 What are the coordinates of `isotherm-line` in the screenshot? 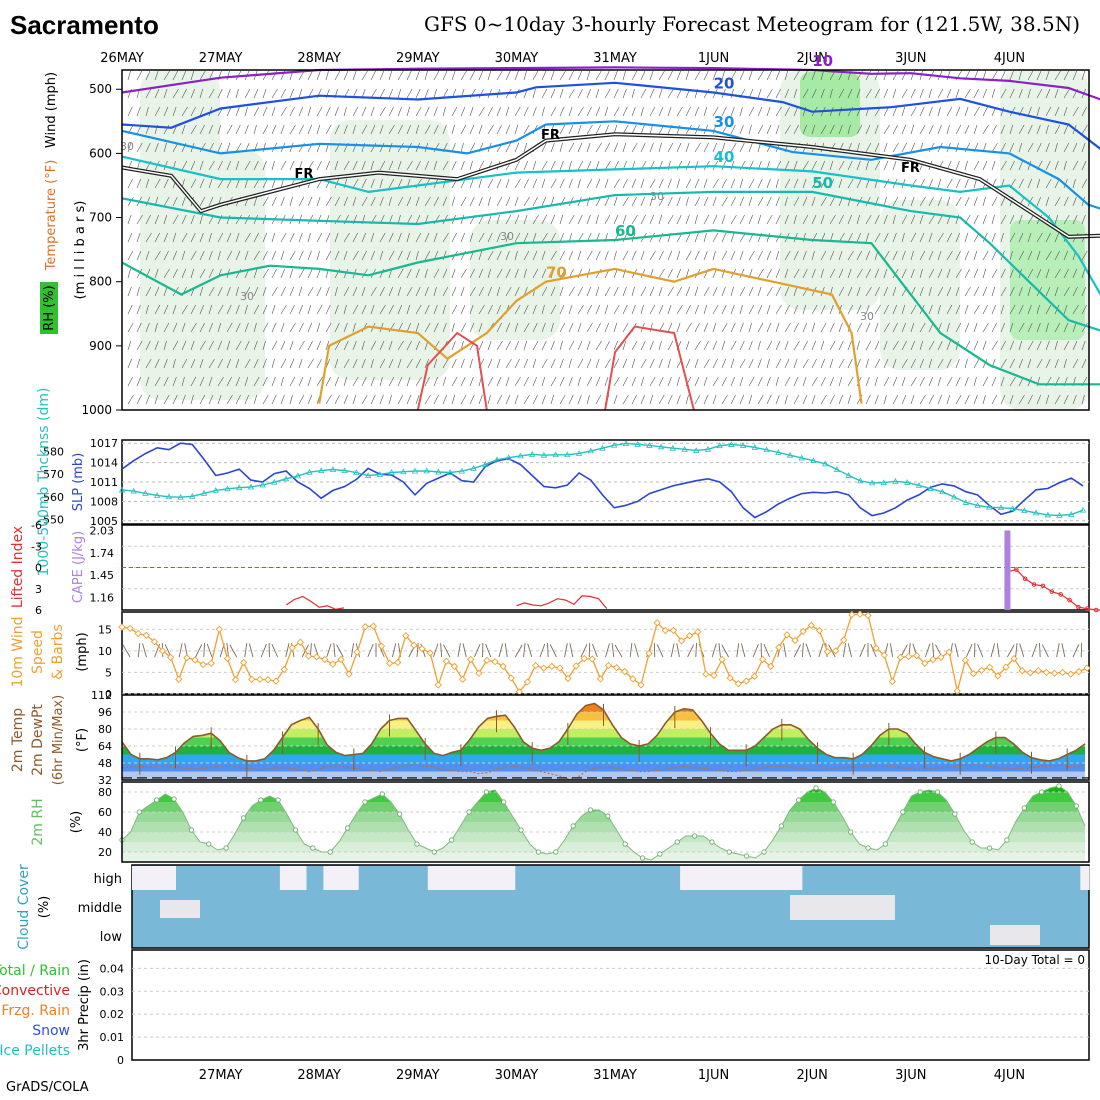 It's located at (610, 115).